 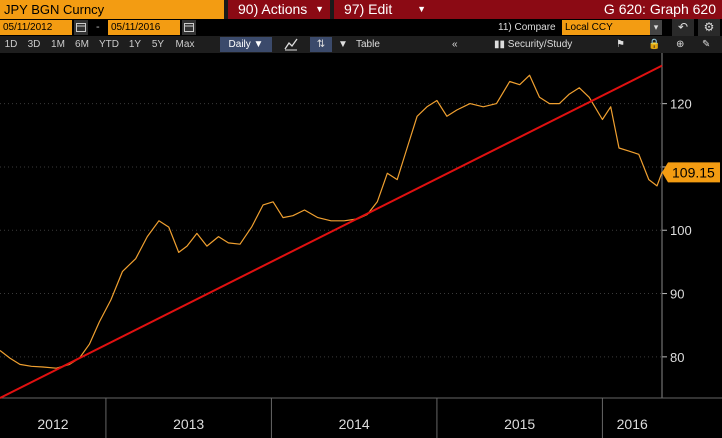 I want to click on bar-style-icon: ⇅, so click(x=321, y=44).